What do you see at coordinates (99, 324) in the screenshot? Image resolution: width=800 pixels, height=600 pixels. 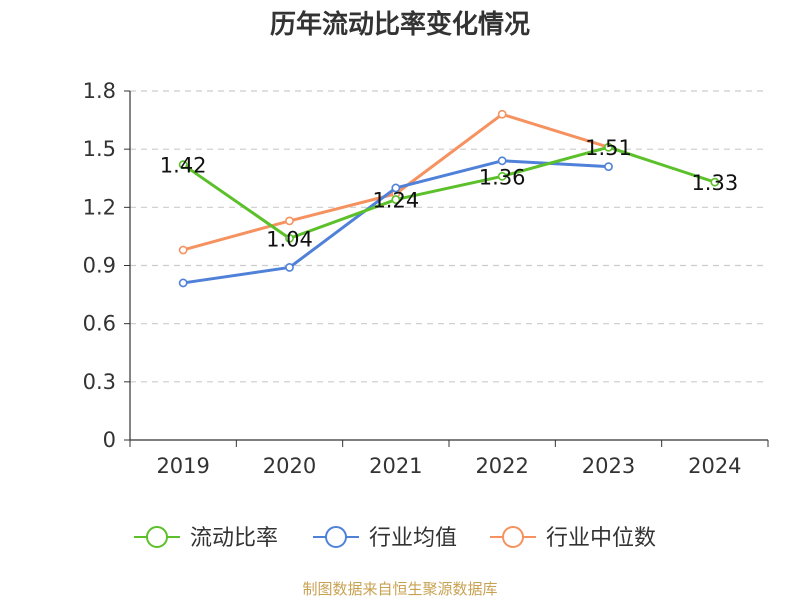 I see `y-tick-label: 0.6` at bounding box center [99, 324].